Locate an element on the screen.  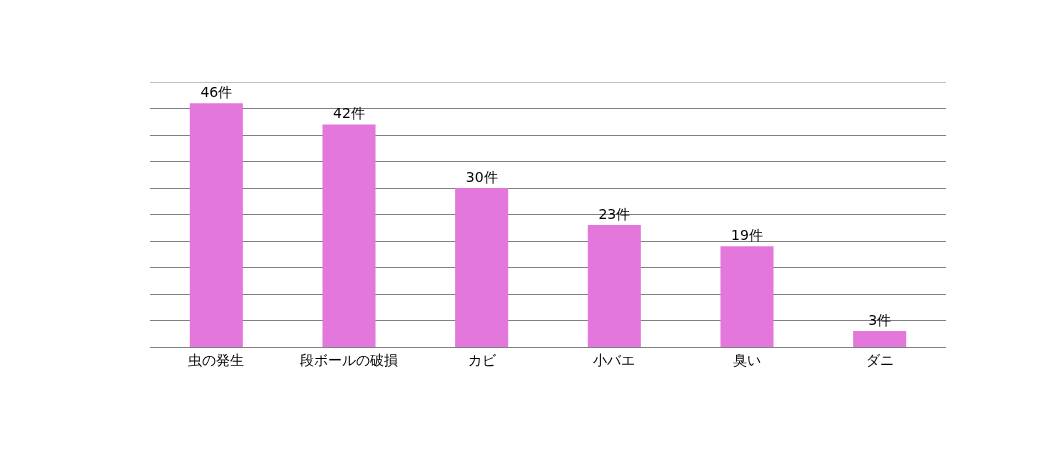
x-tick-label: カビ is located at coordinates (482, 359).